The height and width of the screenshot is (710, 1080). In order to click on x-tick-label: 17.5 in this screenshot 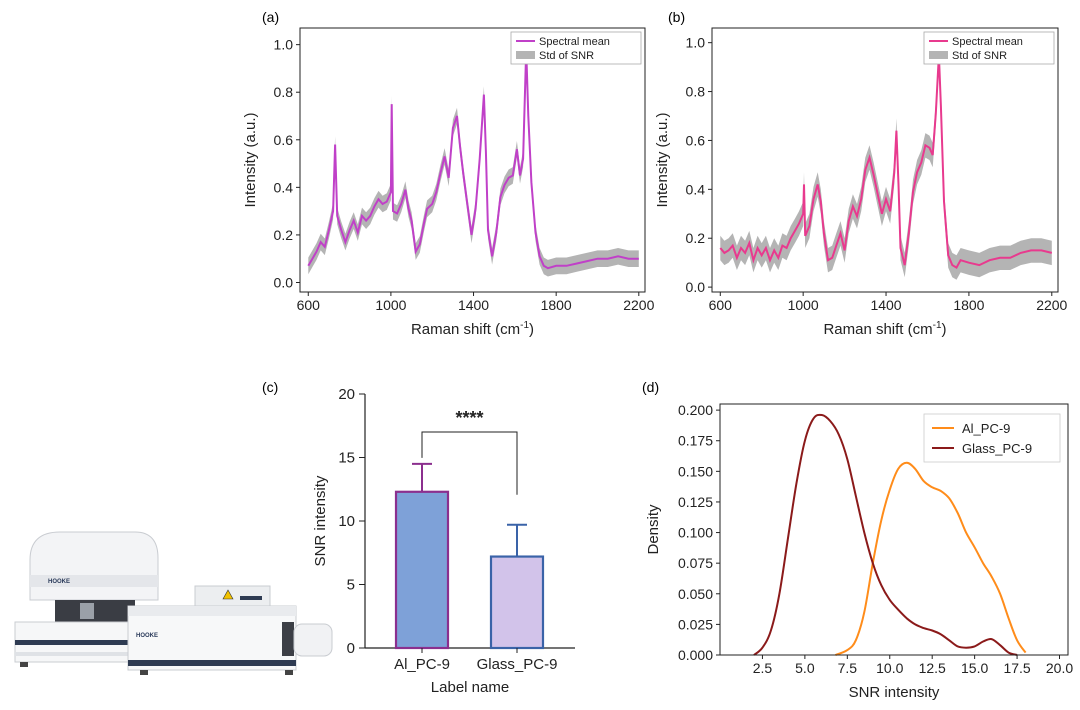, I will do `click(1016, 668)`.